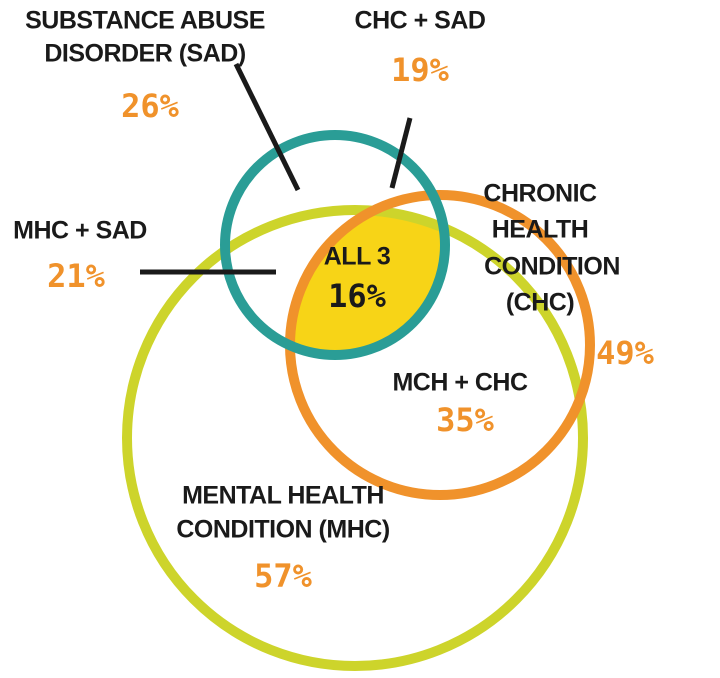  Describe the element at coordinates (145, 21) in the screenshot. I see `set-label: SUBSTANCE ABUSE` at that location.